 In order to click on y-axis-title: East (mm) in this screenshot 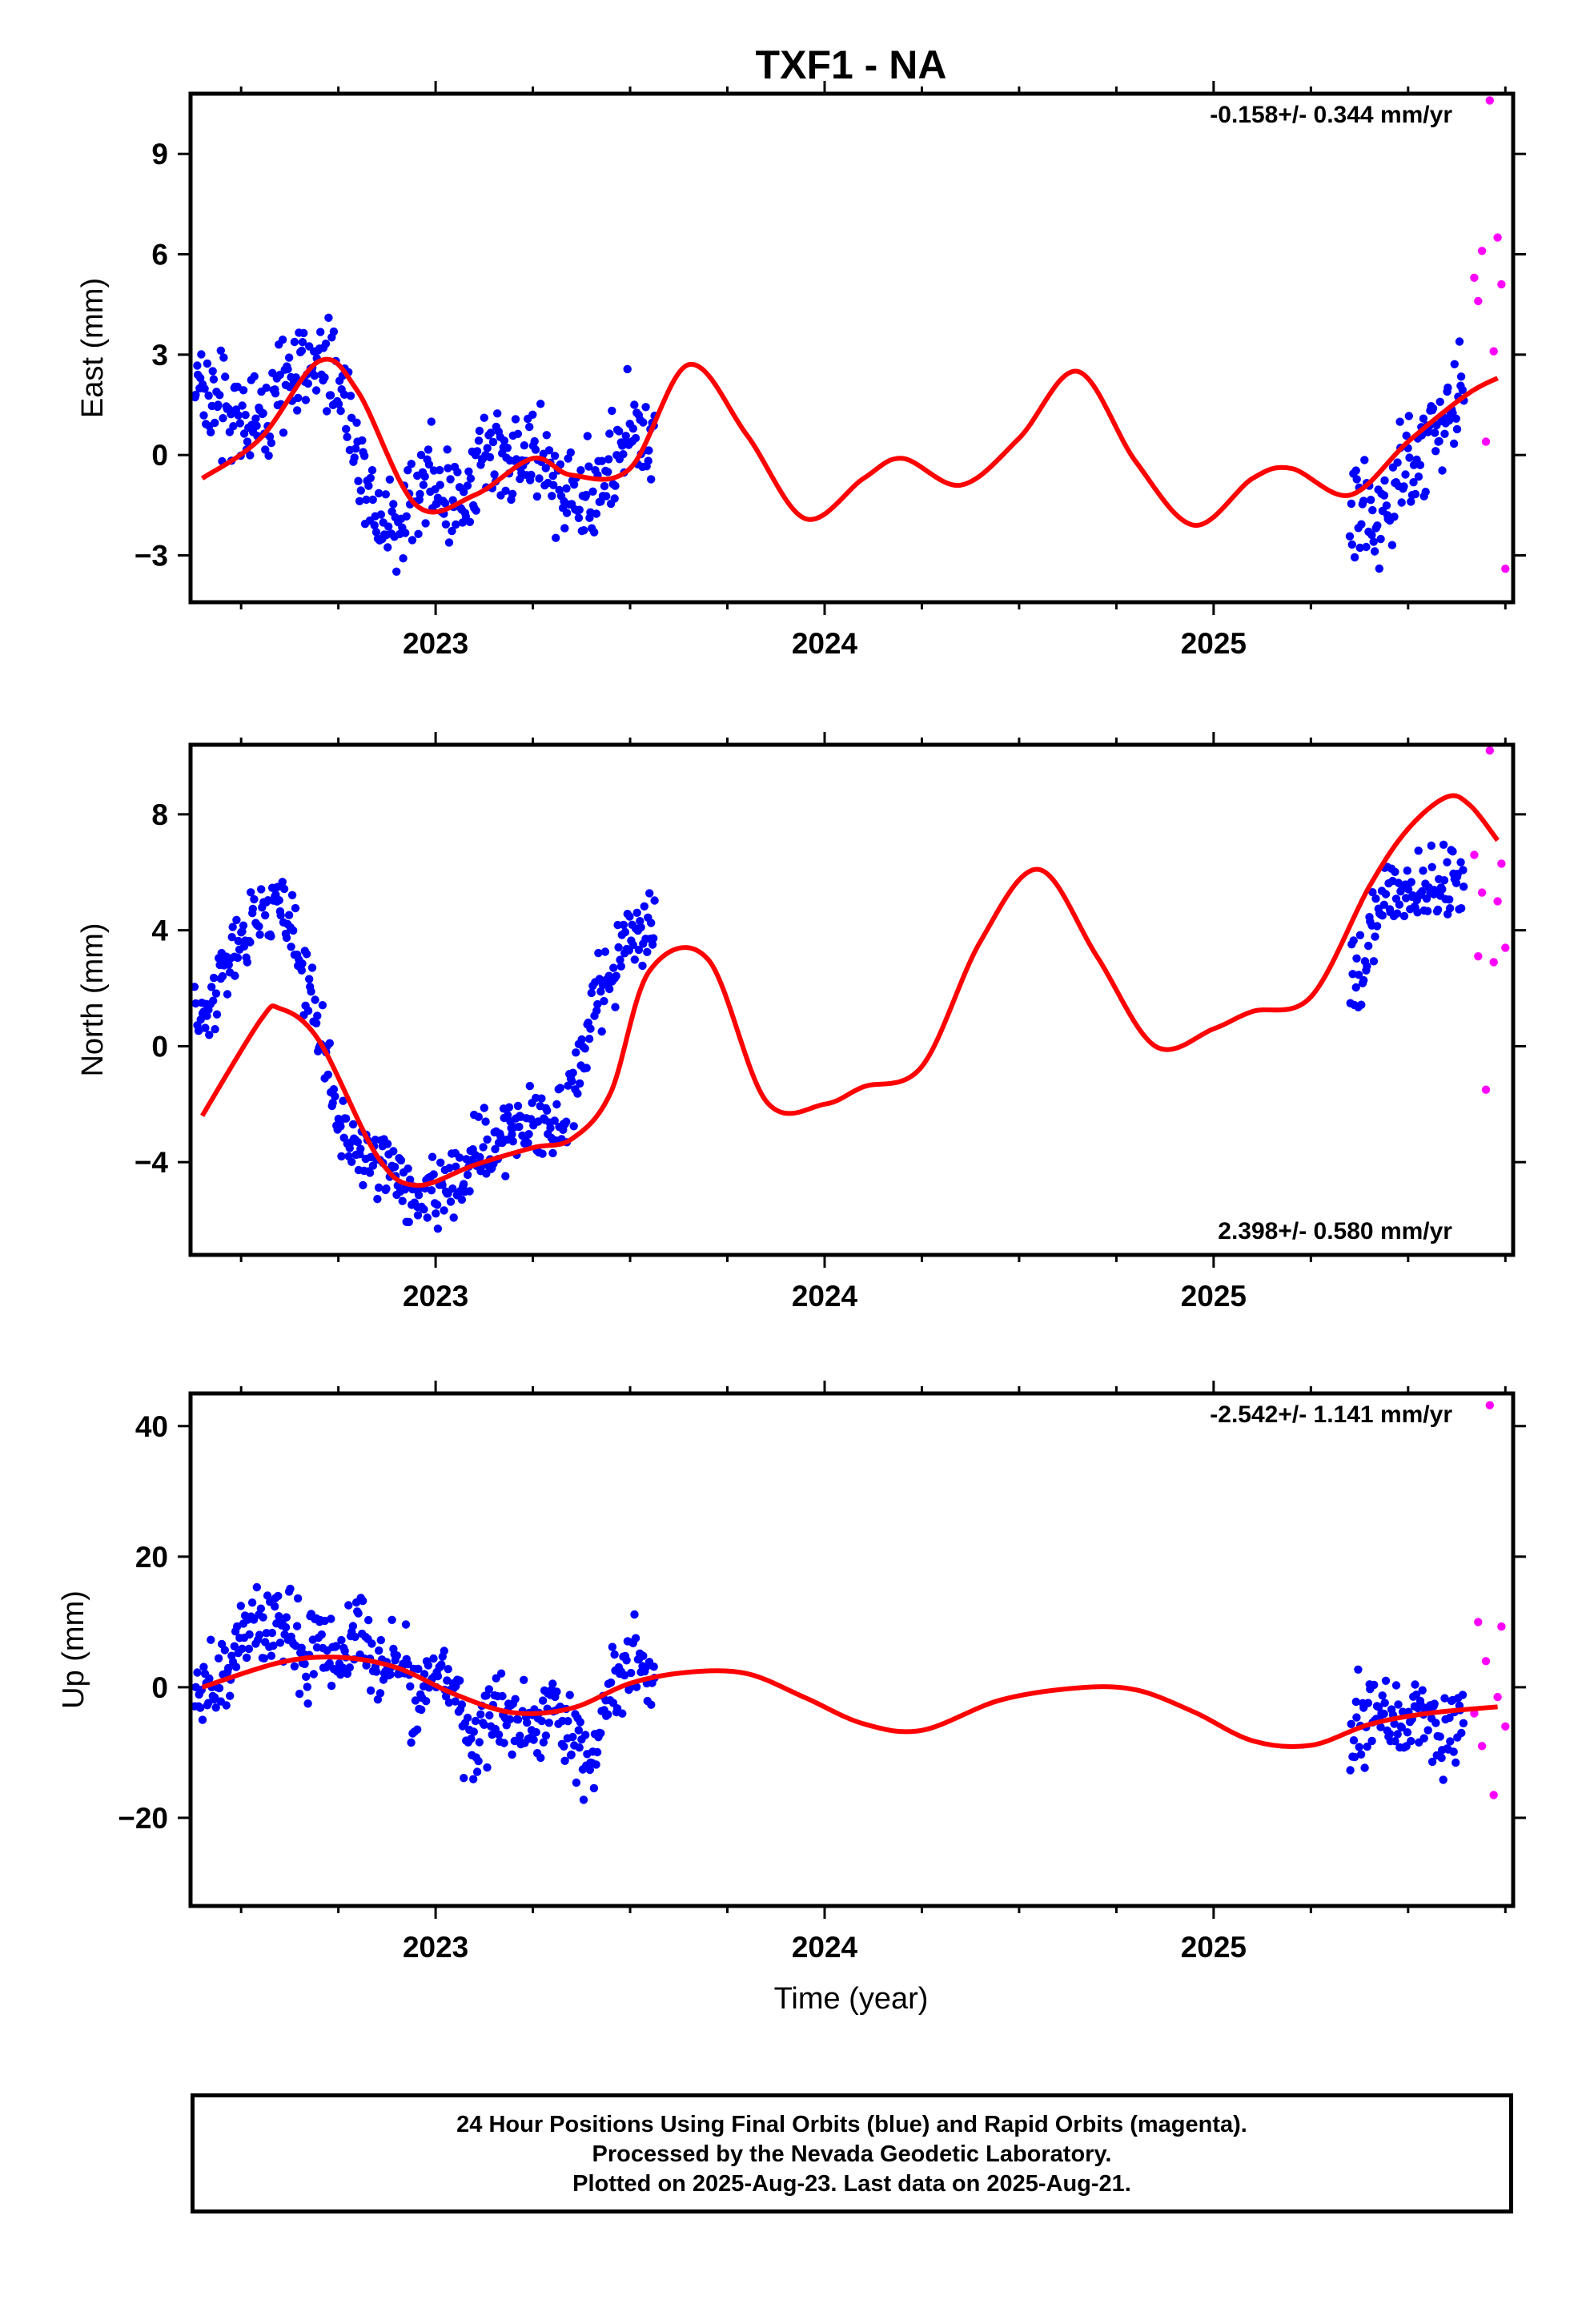, I will do `click(93, 348)`.